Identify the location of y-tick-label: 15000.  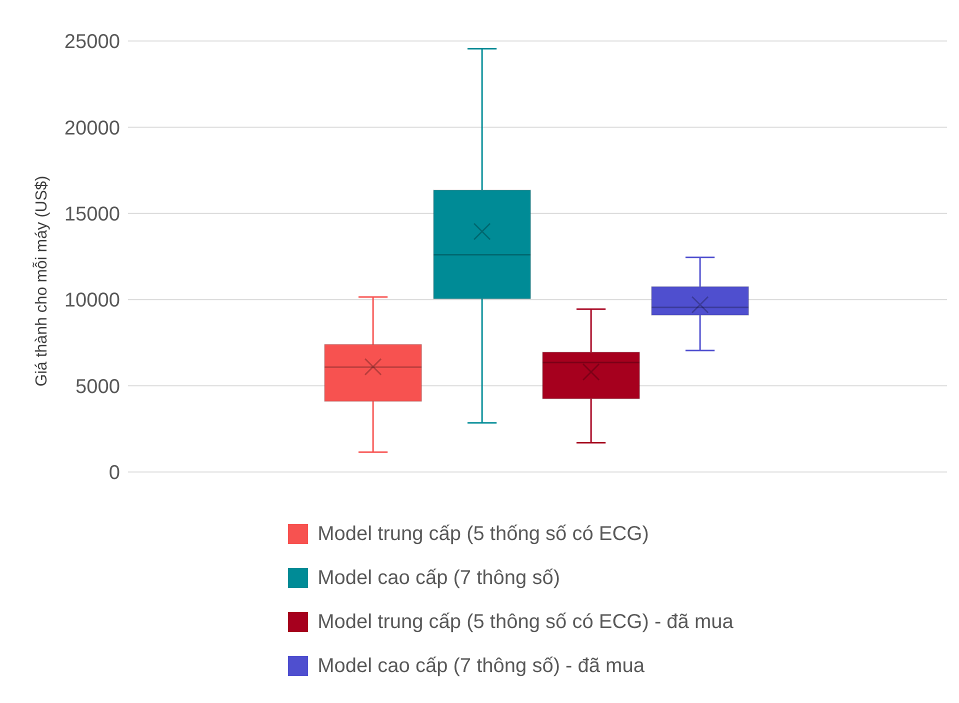
(92, 215).